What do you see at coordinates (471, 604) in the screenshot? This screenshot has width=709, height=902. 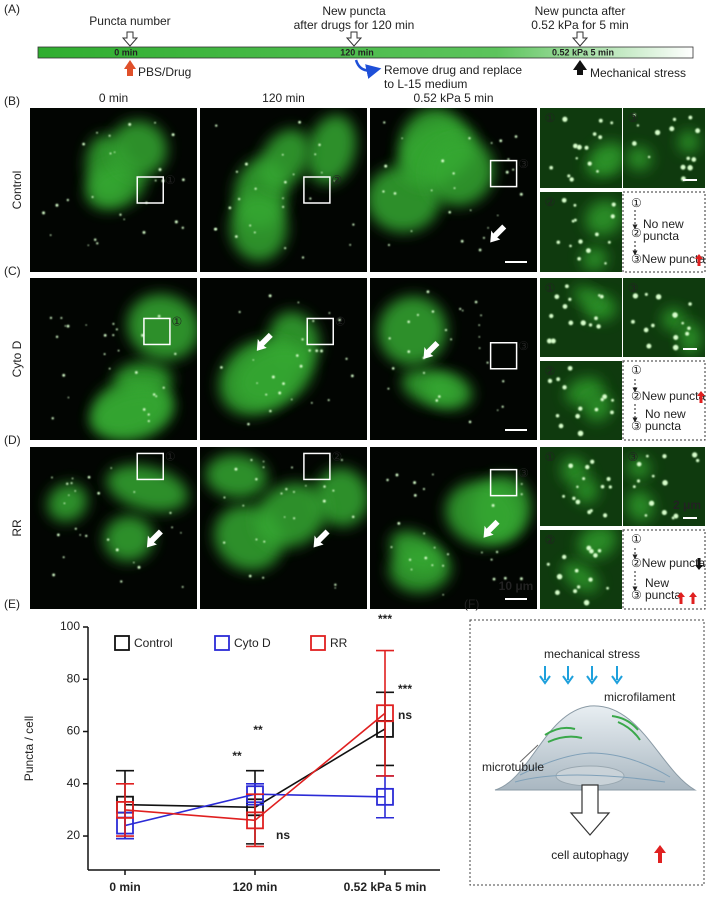 I see `panel-label: (F)` at bounding box center [471, 604].